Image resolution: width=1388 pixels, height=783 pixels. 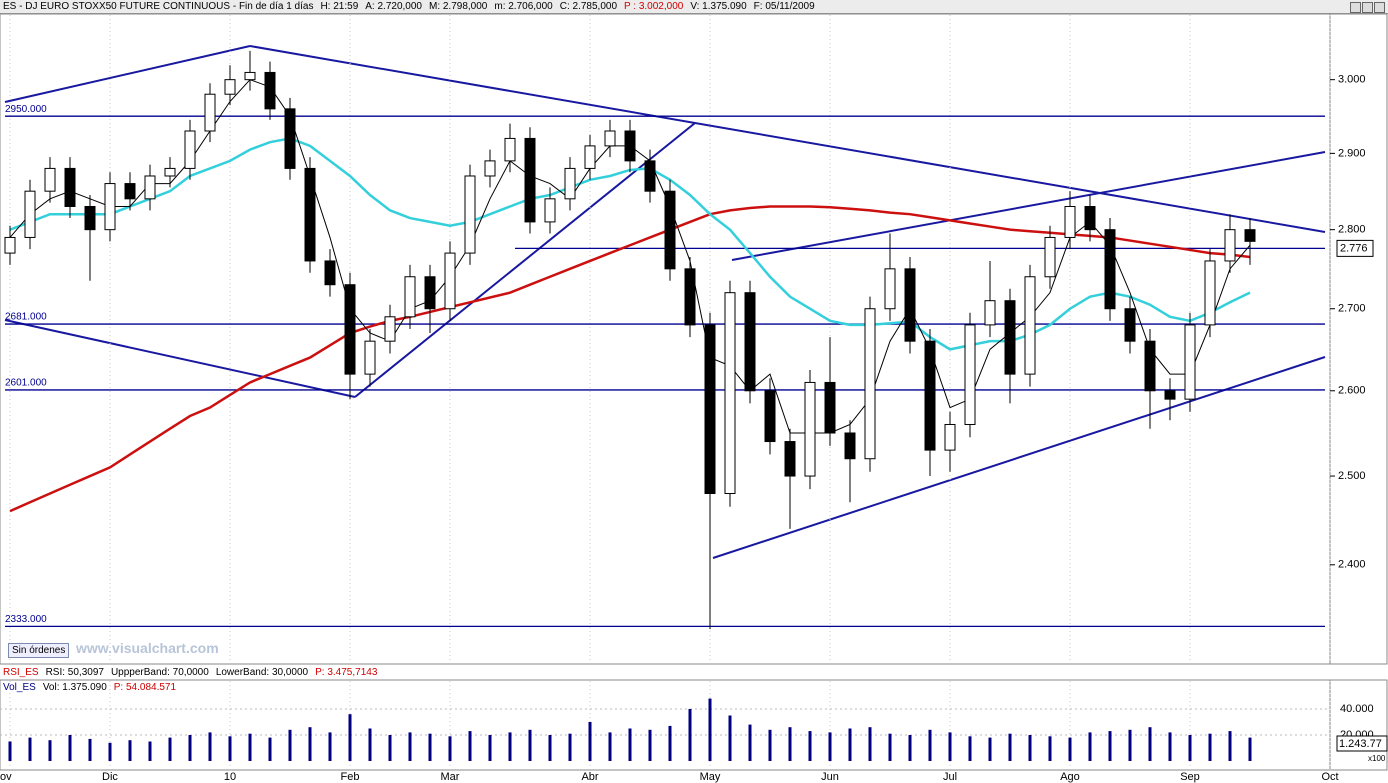 What do you see at coordinates (588, 6) in the screenshot?
I see `info-field: C: 2.785,000` at bounding box center [588, 6].